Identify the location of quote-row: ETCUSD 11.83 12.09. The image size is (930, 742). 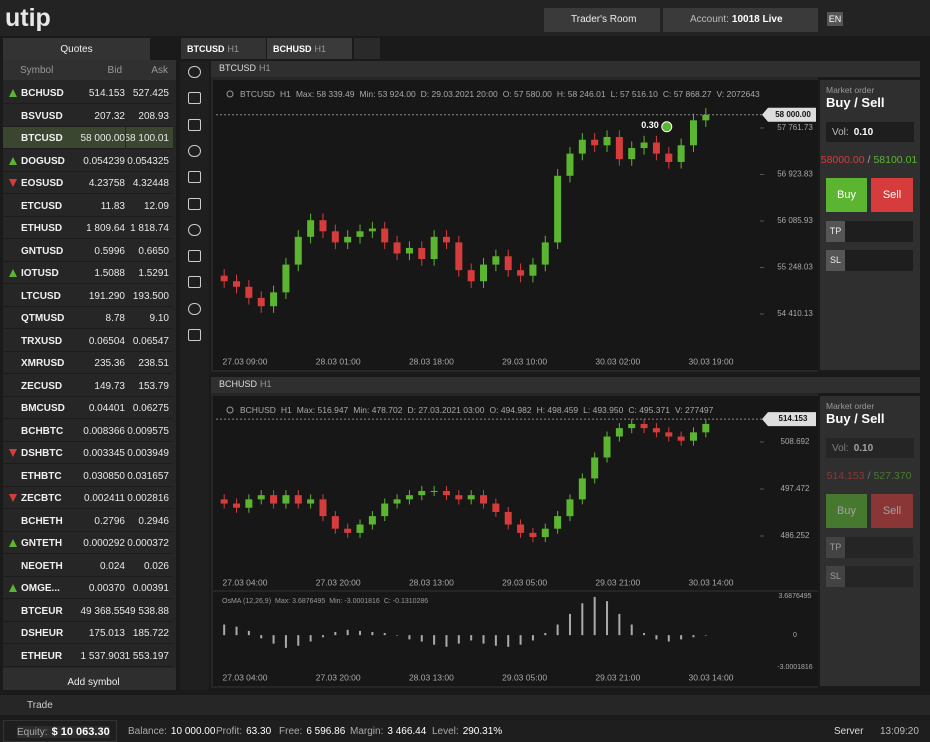
(88, 205).